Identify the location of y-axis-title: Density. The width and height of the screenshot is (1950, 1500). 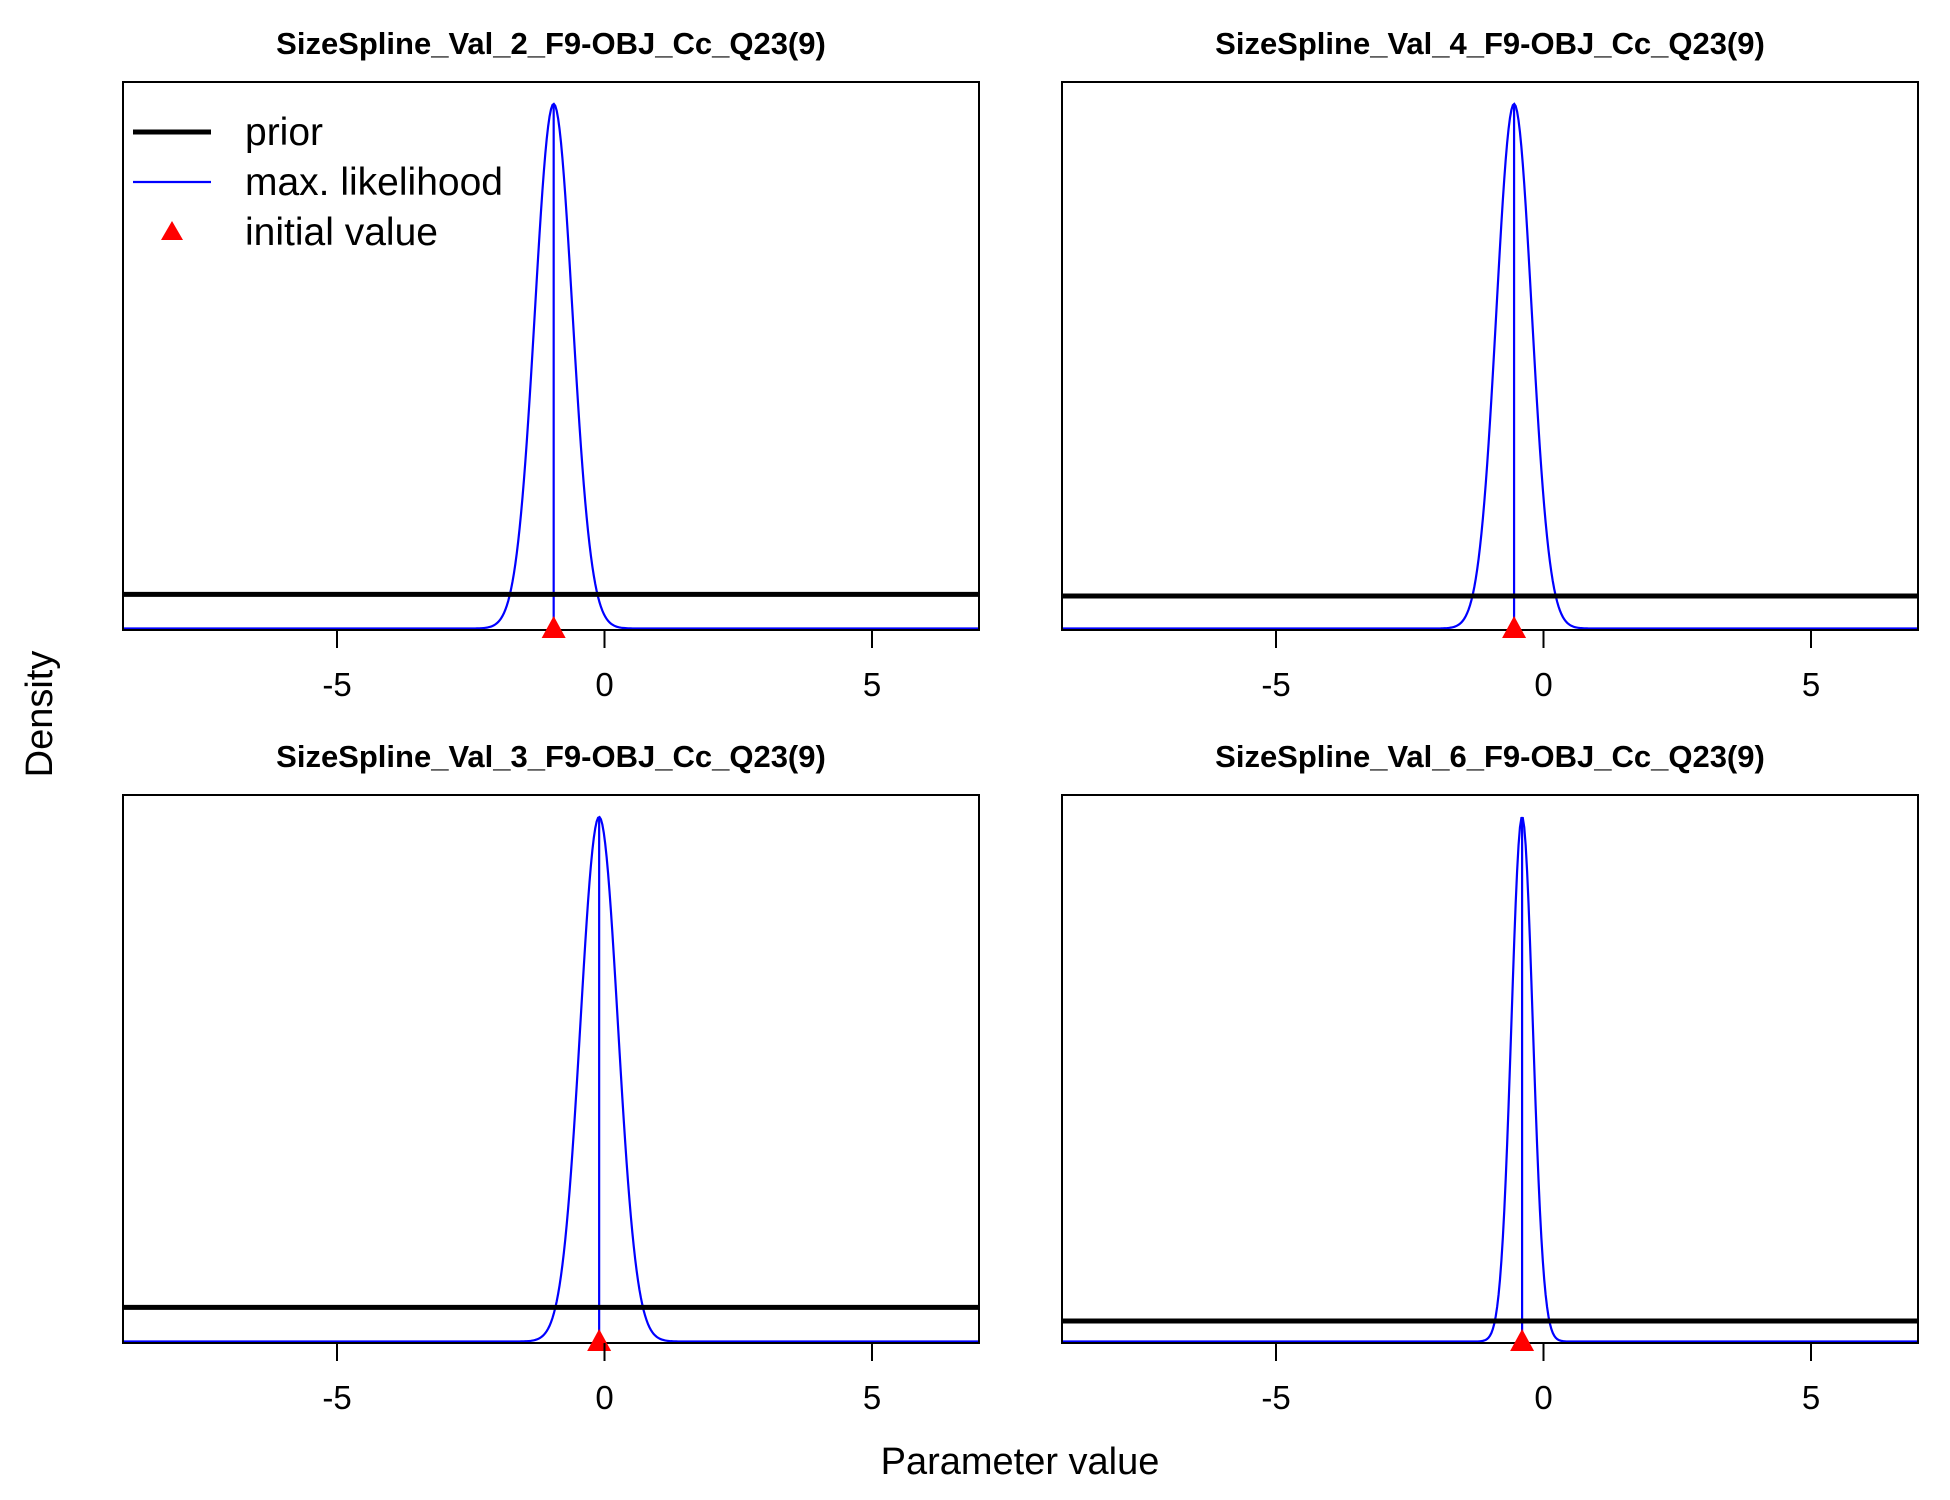
(40, 714).